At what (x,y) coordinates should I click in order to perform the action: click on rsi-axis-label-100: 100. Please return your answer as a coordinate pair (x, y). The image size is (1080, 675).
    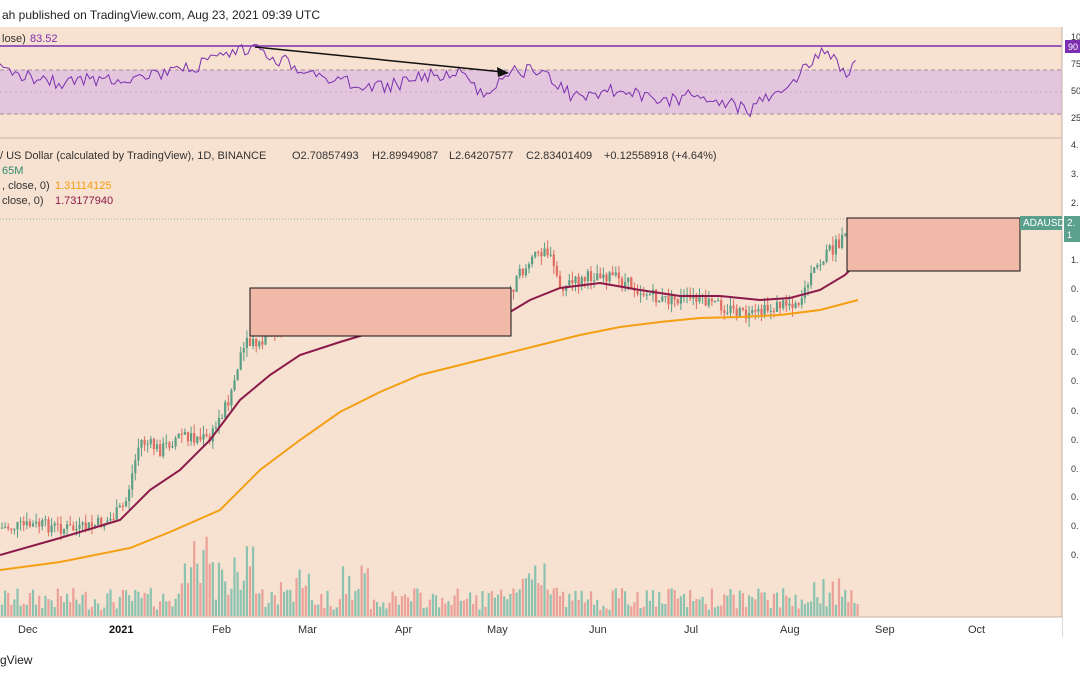
    Looking at the image, I should click on (1075, 37).